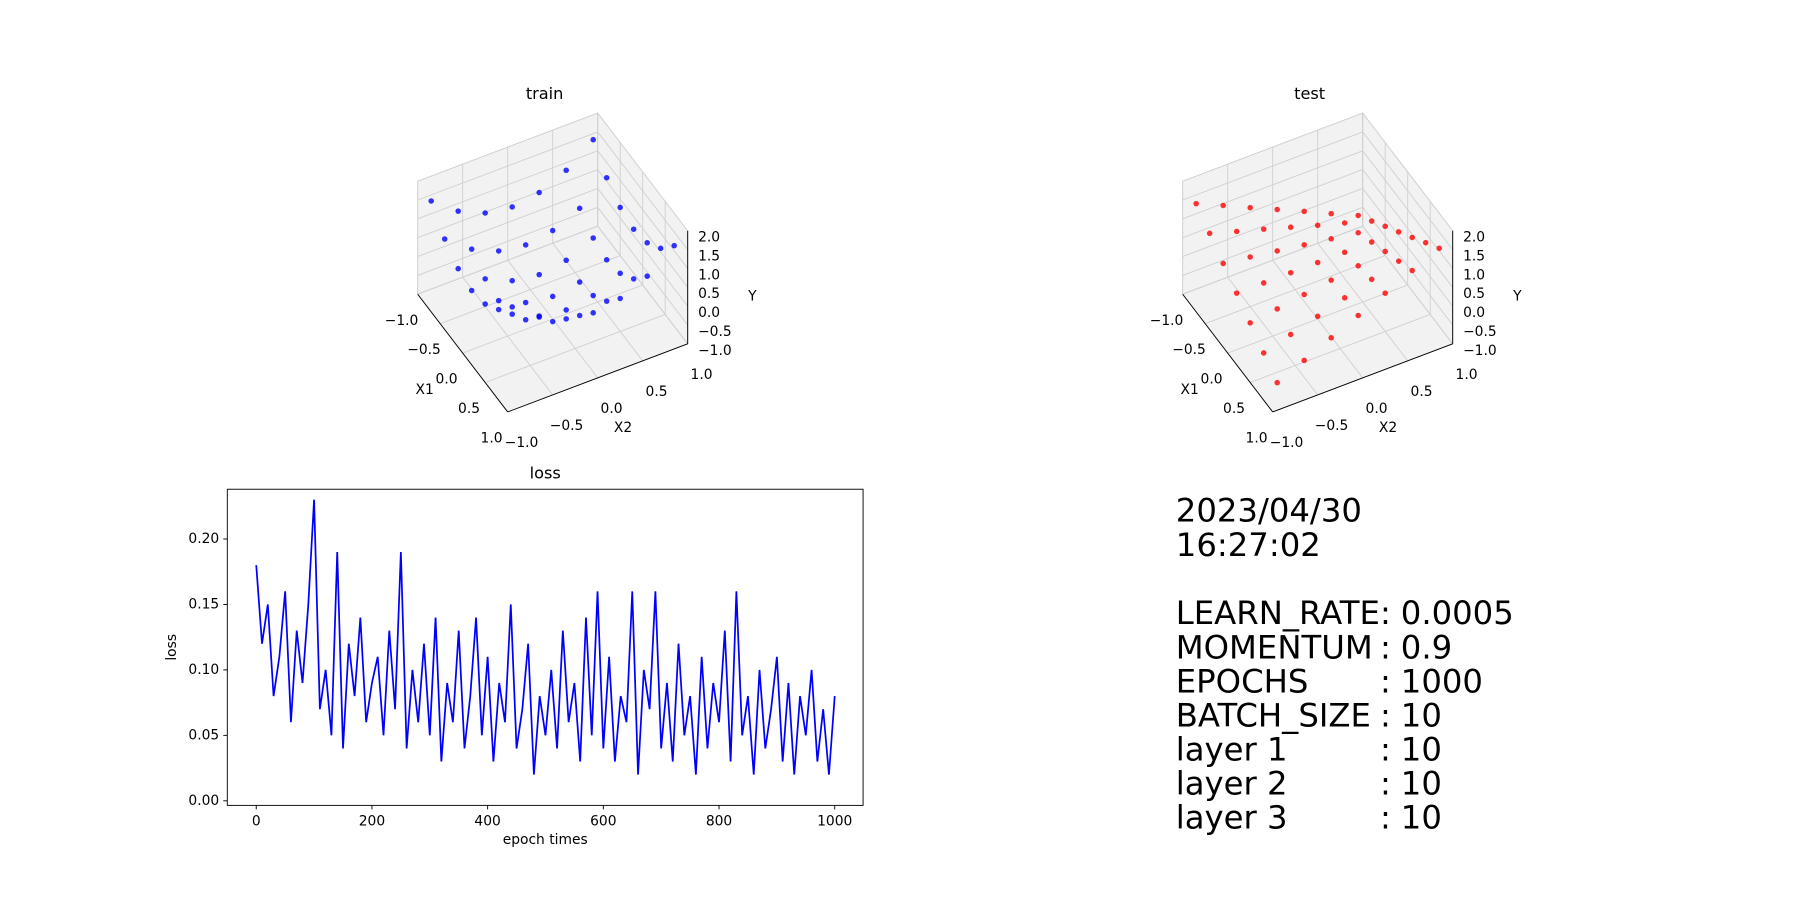 The width and height of the screenshot is (1800, 900). I want to click on x-tick-label: 0.0, so click(1212, 380).